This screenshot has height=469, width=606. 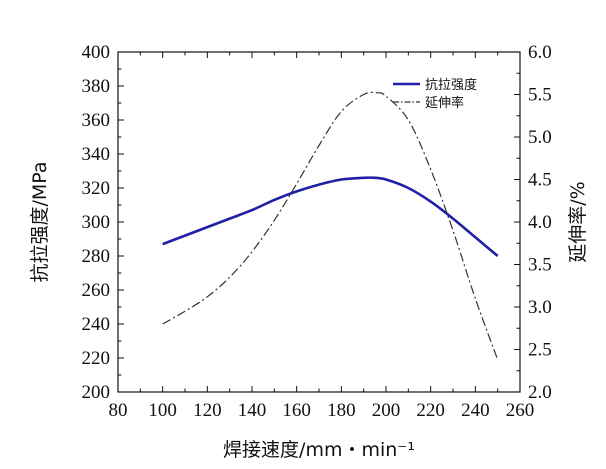 What do you see at coordinates (540, 392) in the screenshot?
I see `y-right-tick-label: 2.0` at bounding box center [540, 392].